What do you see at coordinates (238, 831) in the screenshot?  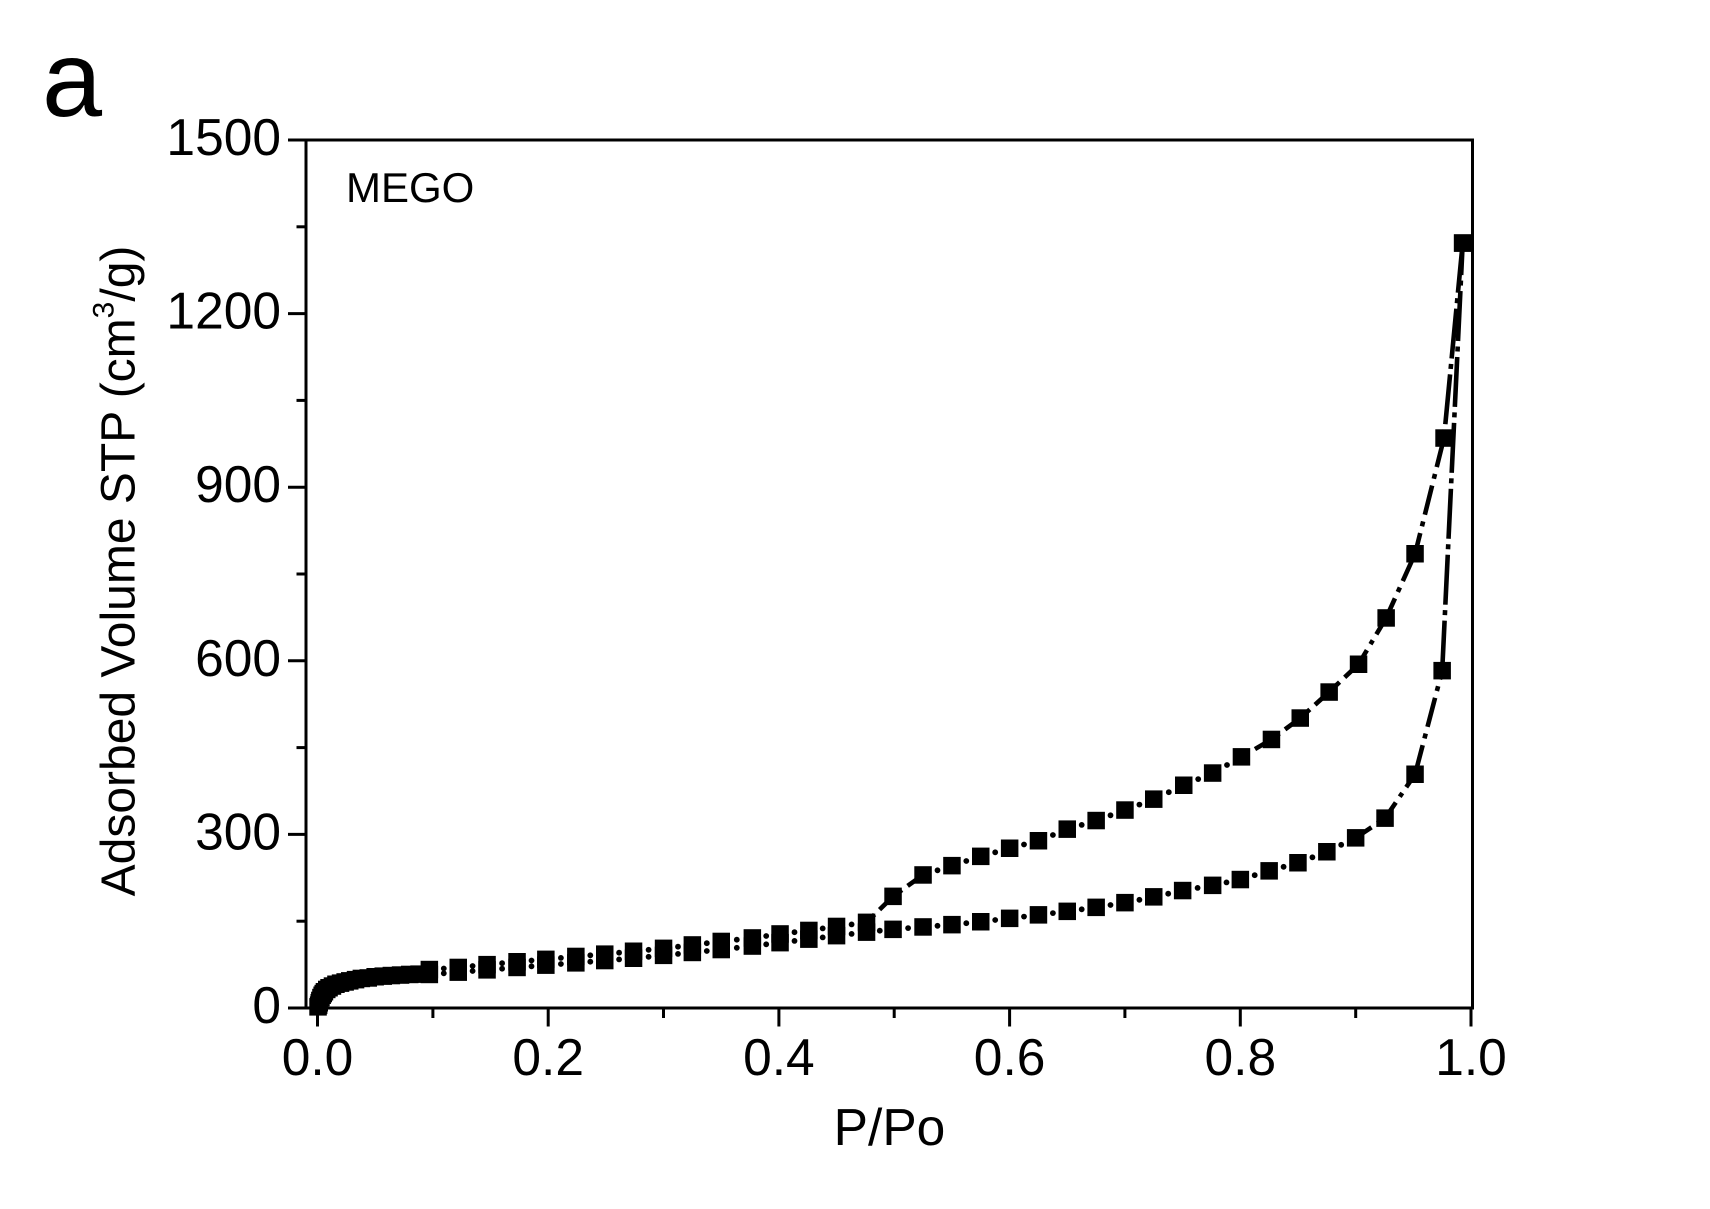 I see `svg-text: 300` at bounding box center [238, 831].